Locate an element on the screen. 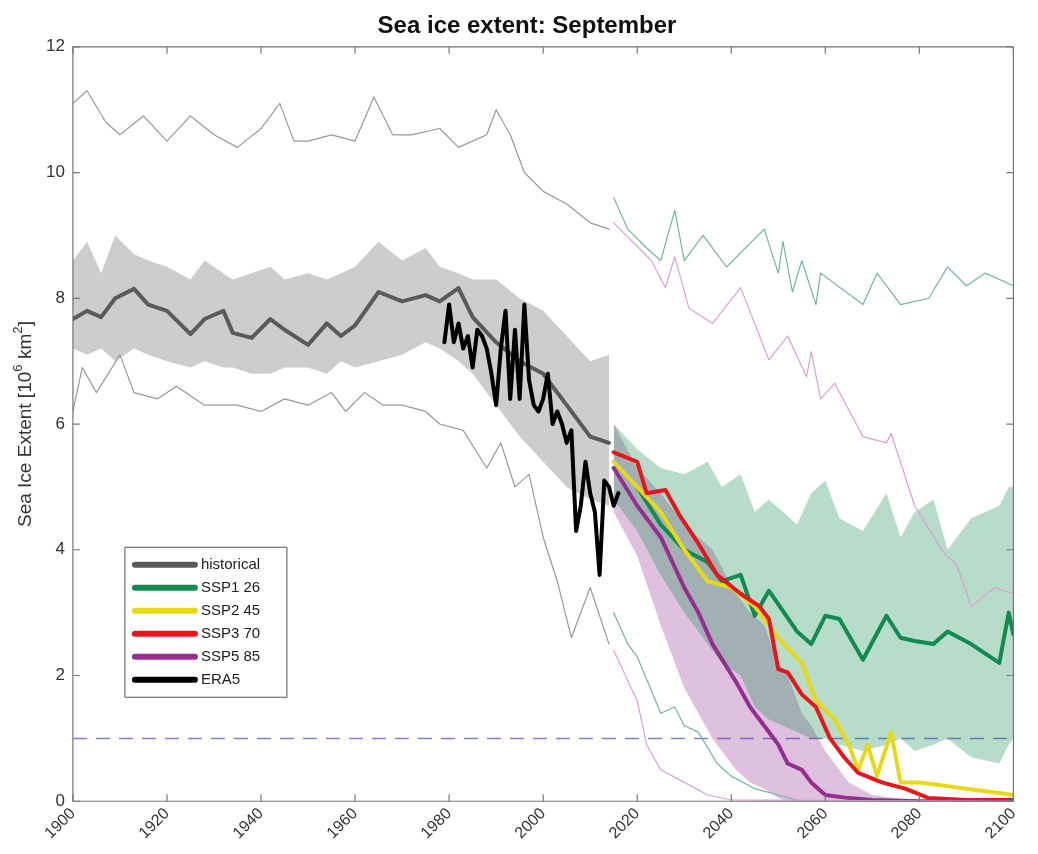 The height and width of the screenshot is (854, 1038). legend-label: SSP1 26 is located at coordinates (230, 586).